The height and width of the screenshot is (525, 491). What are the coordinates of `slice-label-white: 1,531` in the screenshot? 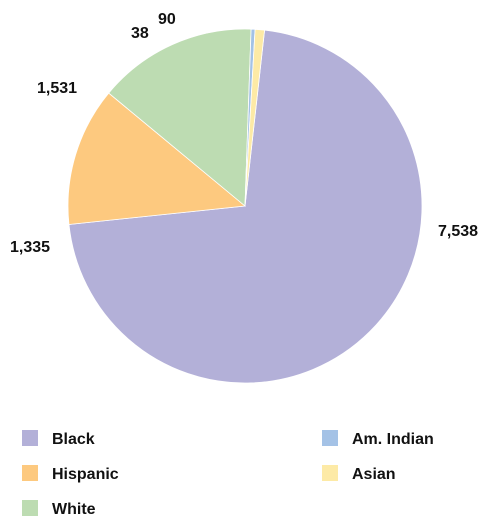 It's located at (57, 88).